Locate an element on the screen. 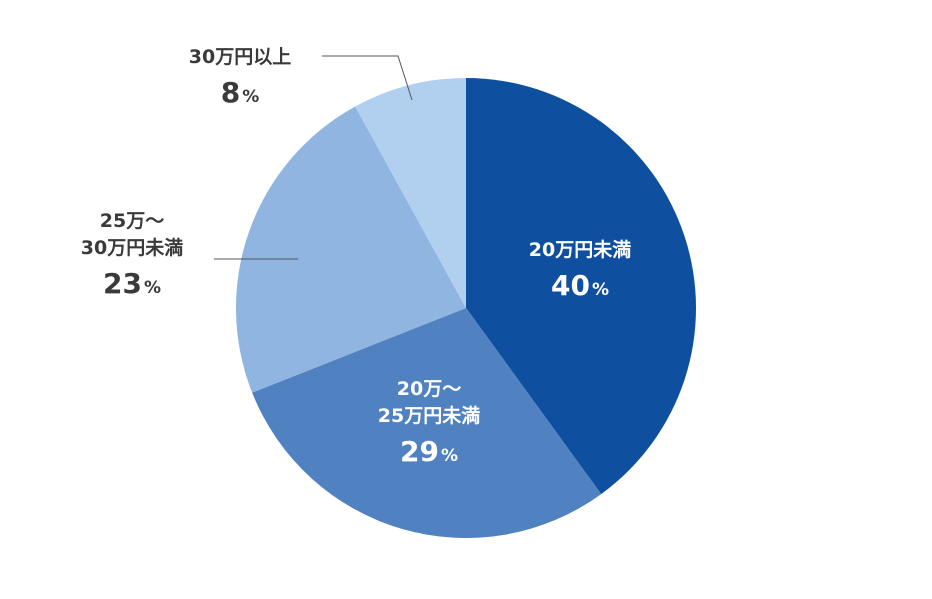 Image resolution: width=932 pixels, height=599 pixels. slice-value: 23% is located at coordinates (132, 283).